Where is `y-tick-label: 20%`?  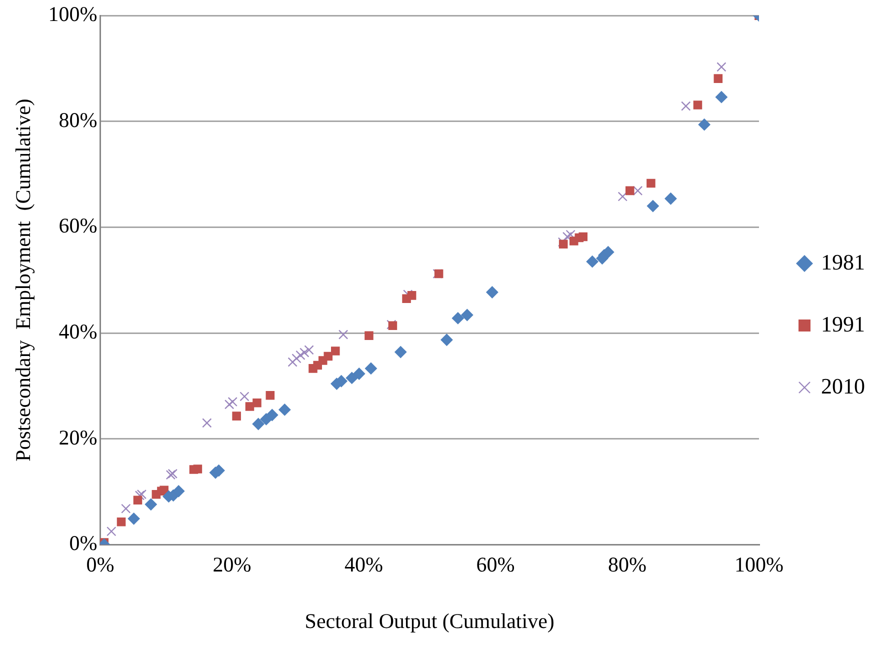
y-tick-label: 20% is located at coordinates (78, 437).